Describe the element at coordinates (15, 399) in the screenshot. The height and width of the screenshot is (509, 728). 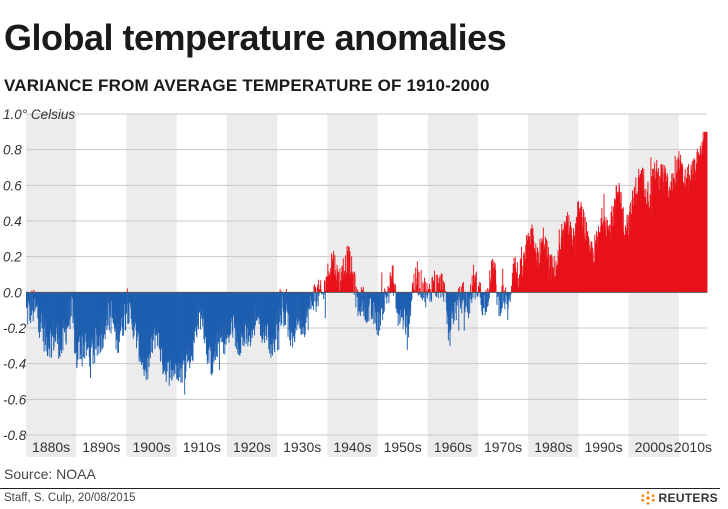
I see `y-tick-label: -0.6` at that location.